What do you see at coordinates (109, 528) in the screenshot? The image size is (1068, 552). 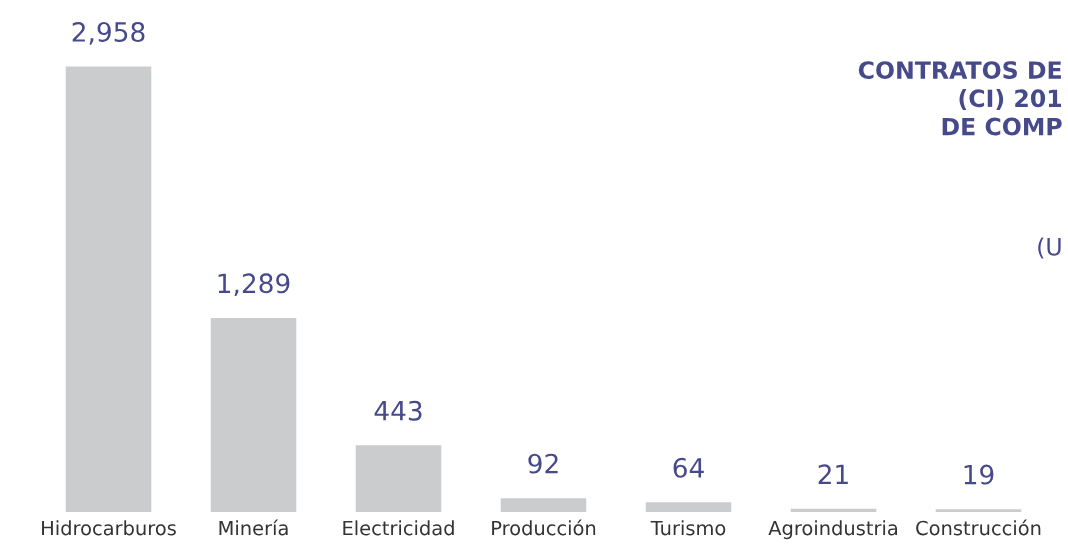 I see `x-tick-label: Hidrocarburos` at bounding box center [109, 528].